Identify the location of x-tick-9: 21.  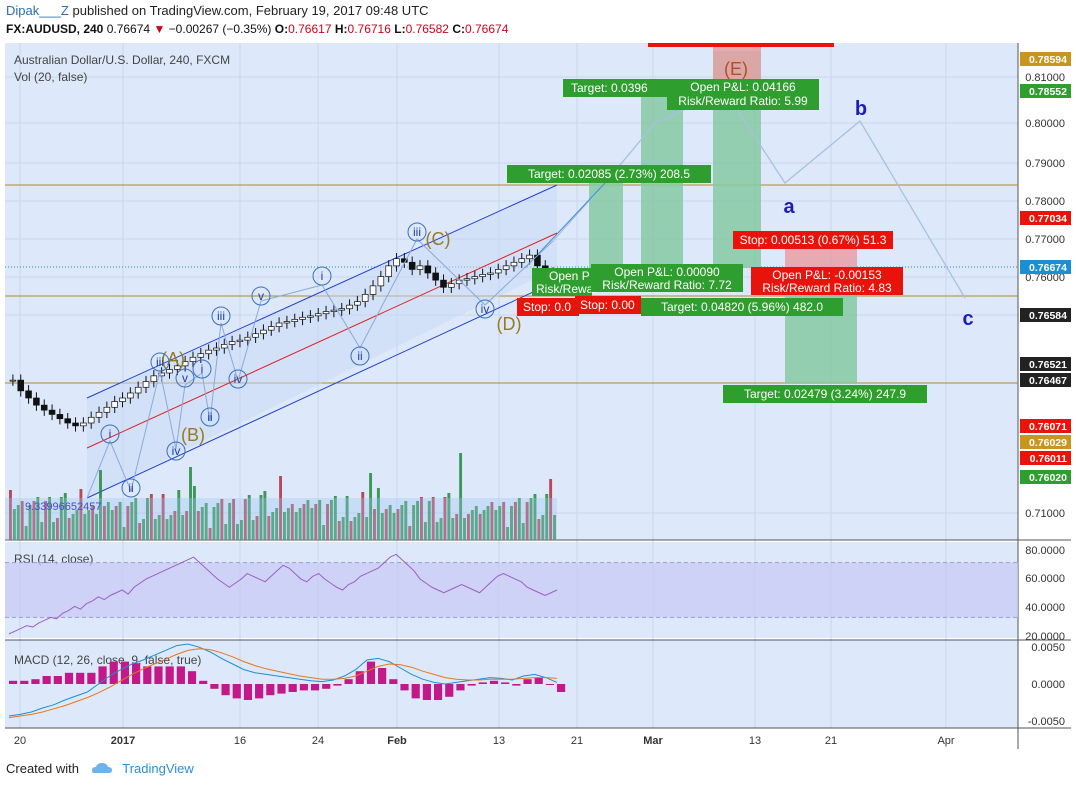
(831, 741).